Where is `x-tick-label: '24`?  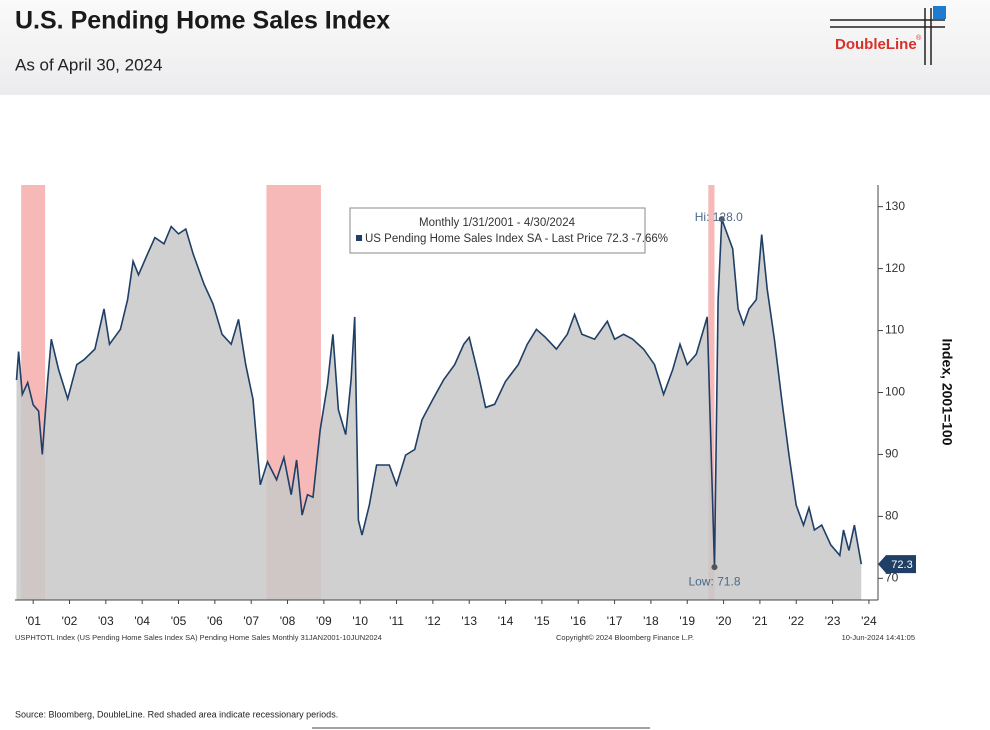
x-tick-label: '24 is located at coordinates (869, 621).